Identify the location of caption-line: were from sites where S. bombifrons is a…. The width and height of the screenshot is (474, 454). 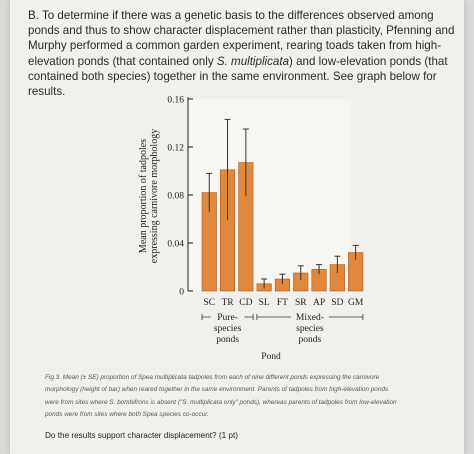
(221, 402).